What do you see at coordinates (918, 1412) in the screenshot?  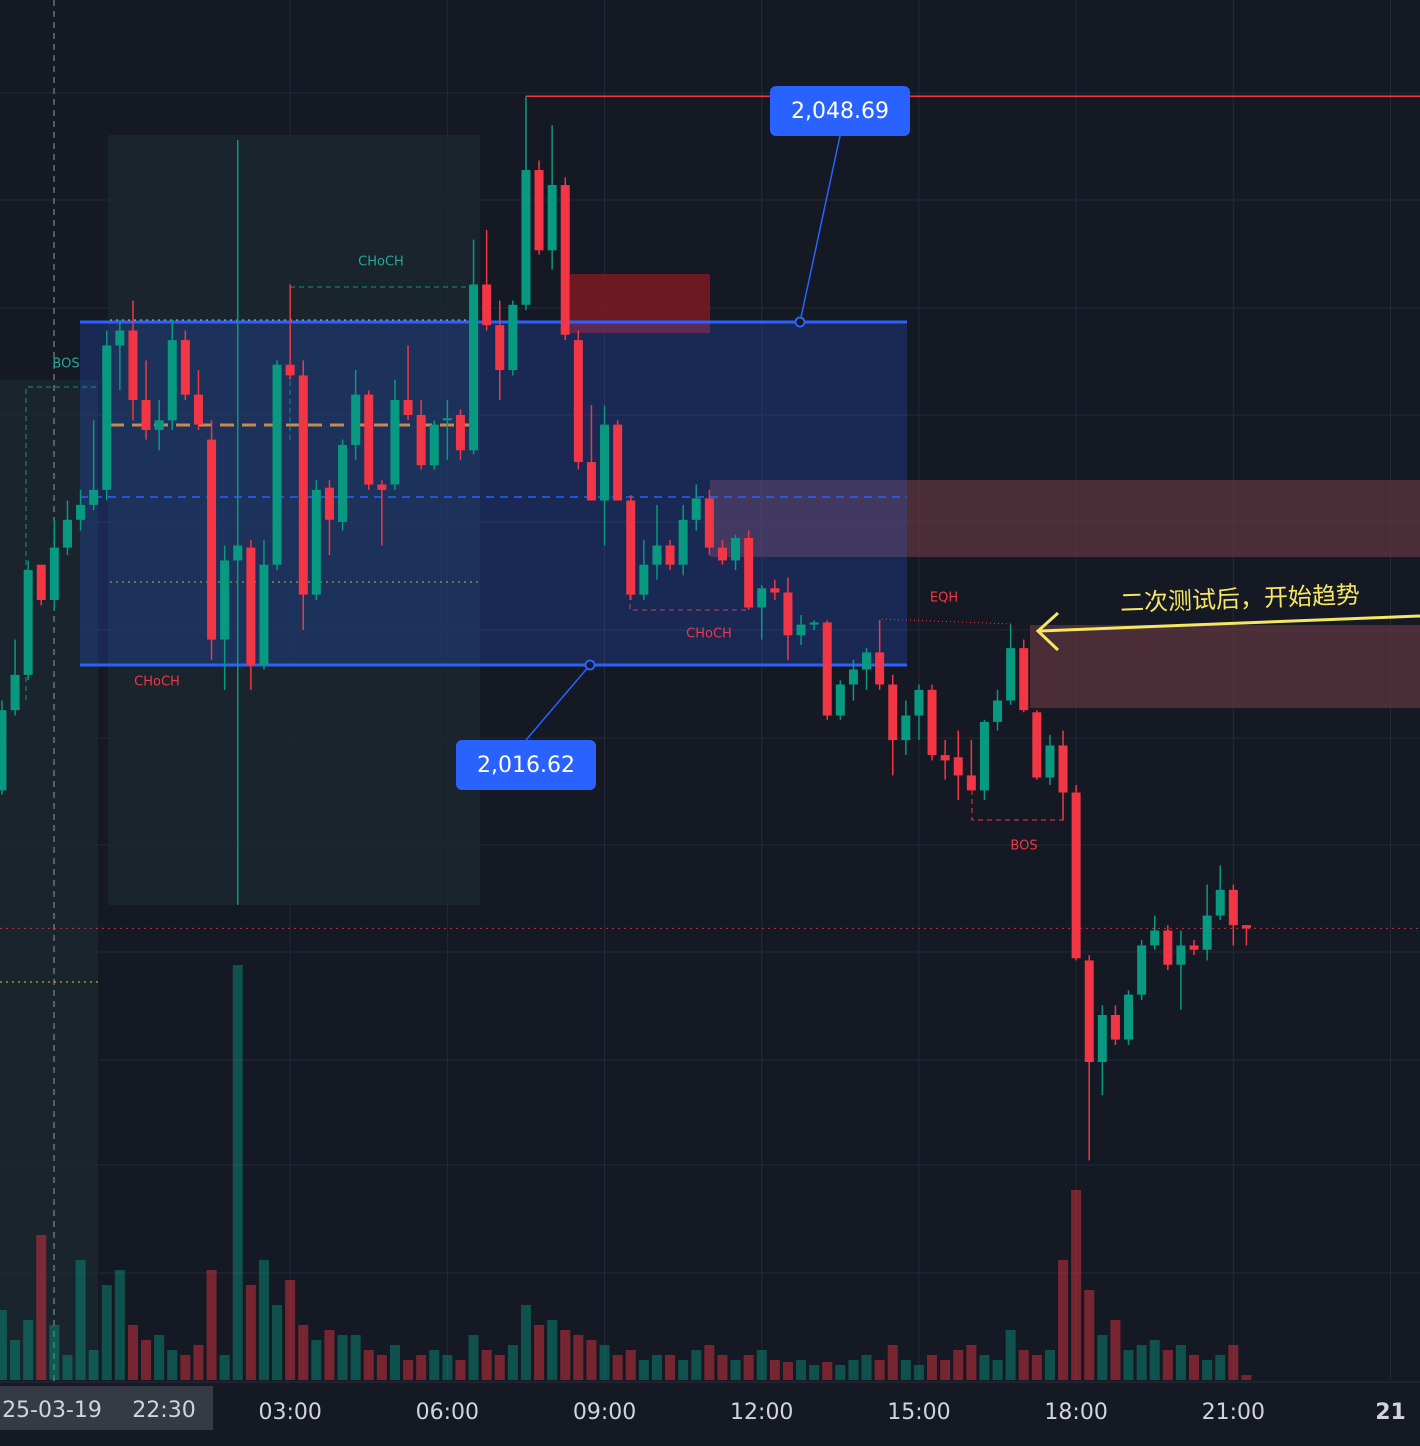 I see `x-tick-label: 15:00` at bounding box center [918, 1412].